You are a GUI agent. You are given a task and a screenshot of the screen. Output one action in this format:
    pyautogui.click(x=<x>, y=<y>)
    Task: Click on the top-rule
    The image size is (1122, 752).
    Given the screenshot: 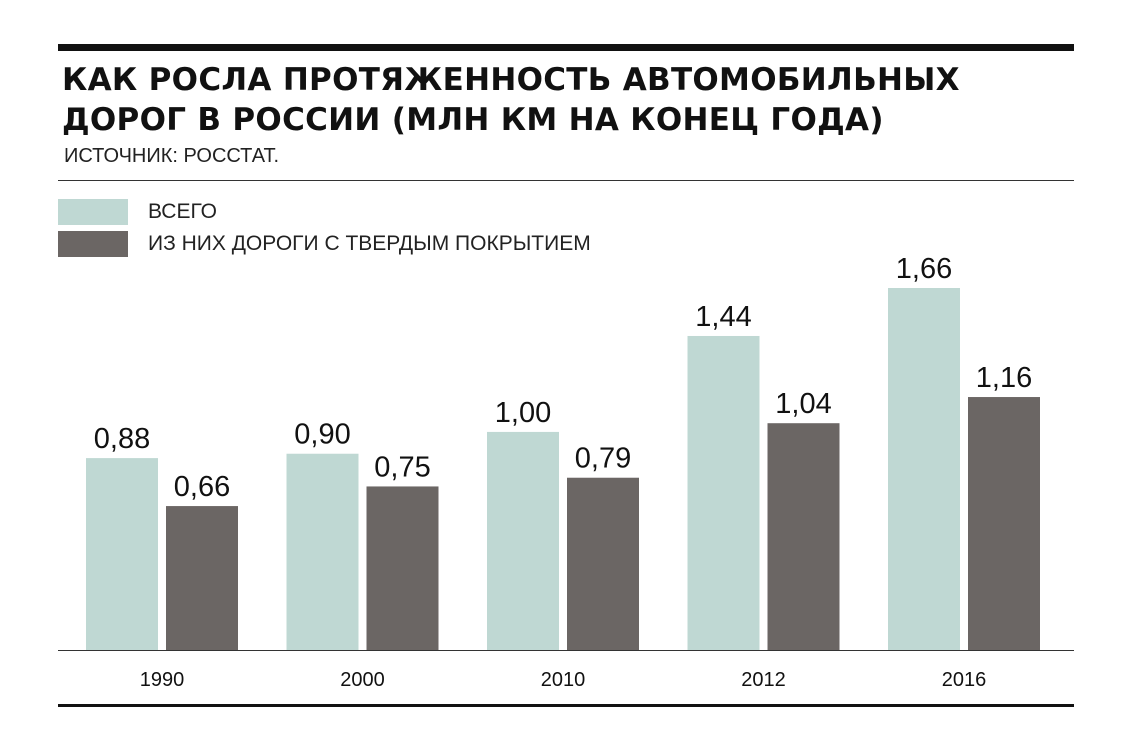 What is the action you would take?
    pyautogui.click(x=566, y=47)
    